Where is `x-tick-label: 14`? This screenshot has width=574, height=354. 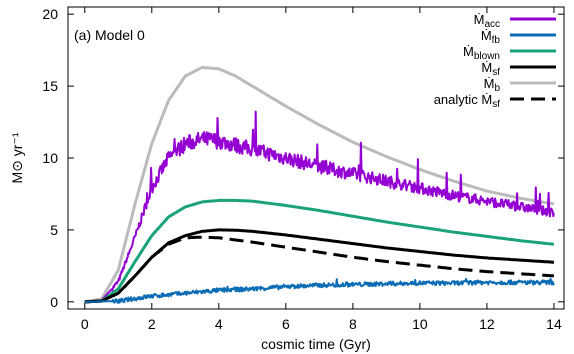 x-tick-label: 14 is located at coordinates (554, 324).